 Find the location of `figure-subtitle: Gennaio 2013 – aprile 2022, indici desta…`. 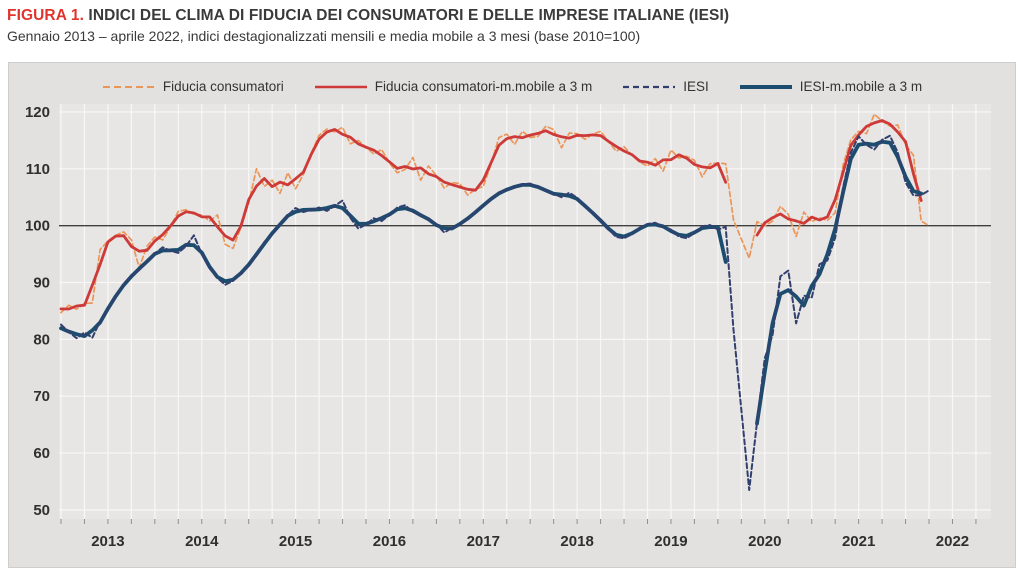

figure-subtitle: Gennaio 2013 – aprile 2022, indici desta… is located at coordinates (324, 36).